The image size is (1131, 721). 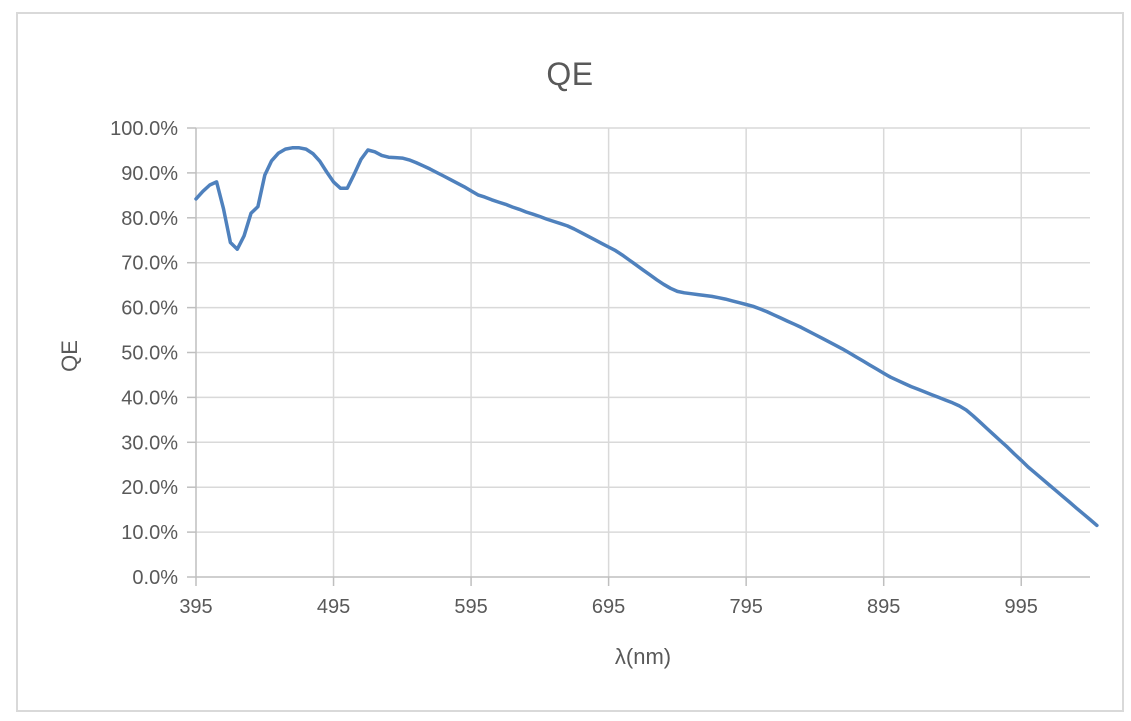 I want to click on y-tick-label: 20.0%, so click(x=149, y=488).